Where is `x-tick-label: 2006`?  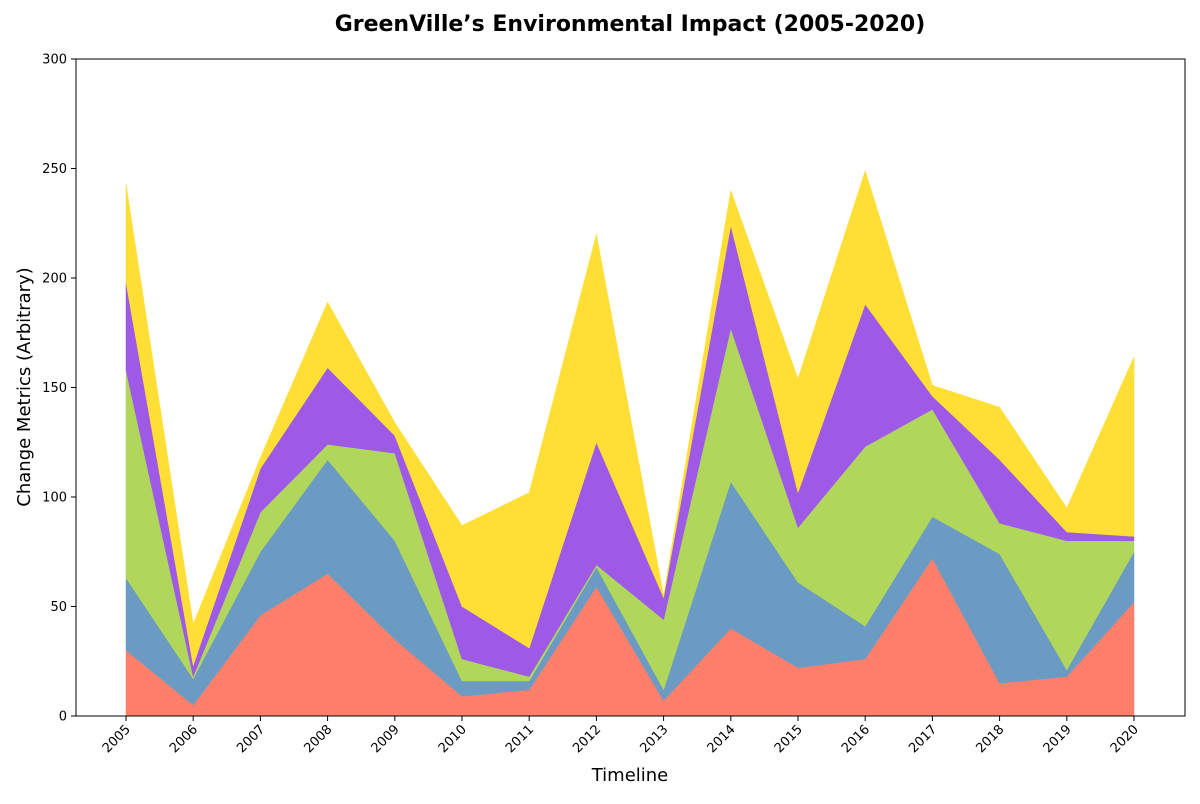 x-tick-label: 2006 is located at coordinates (184, 739).